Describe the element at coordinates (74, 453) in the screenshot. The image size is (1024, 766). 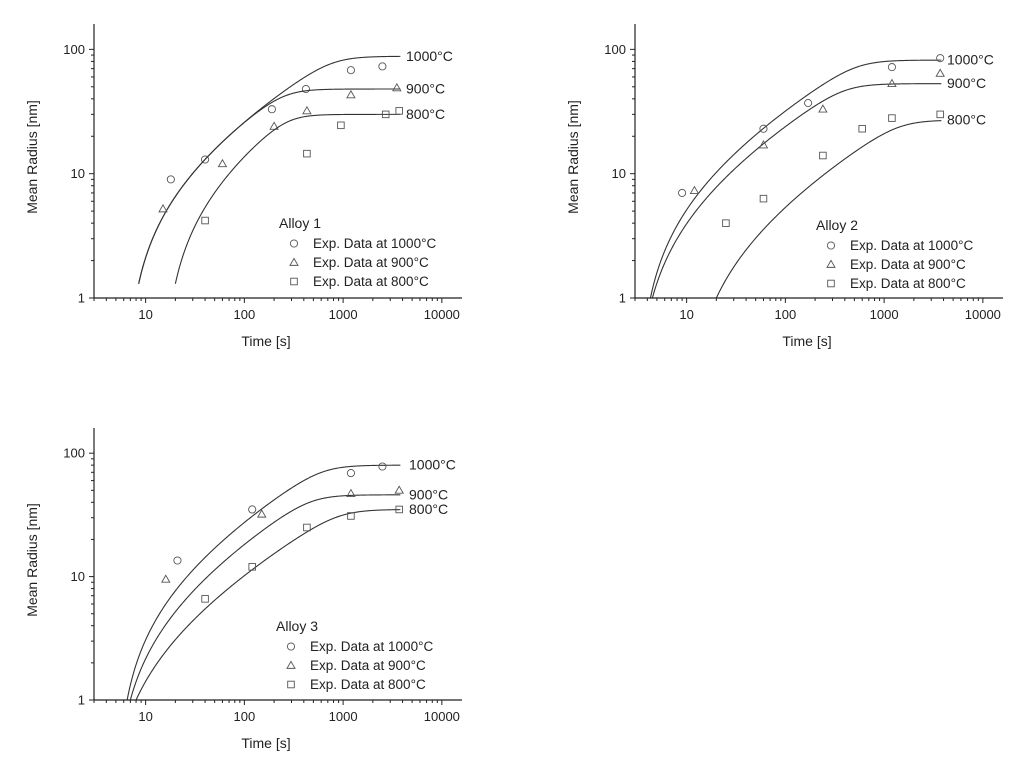
I see `y-tick-label: 100` at that location.